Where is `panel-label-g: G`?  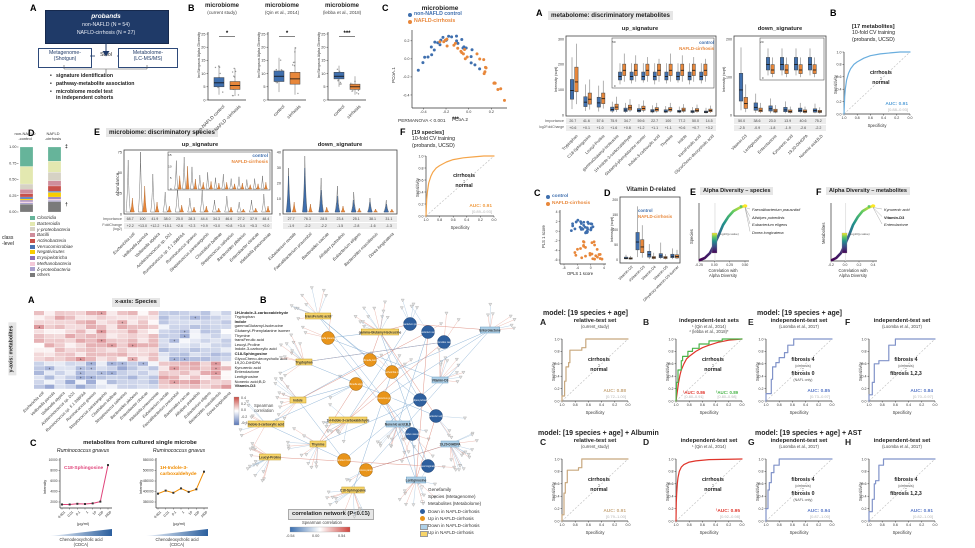
panel-label-g: G is located at coordinates (751, 442).